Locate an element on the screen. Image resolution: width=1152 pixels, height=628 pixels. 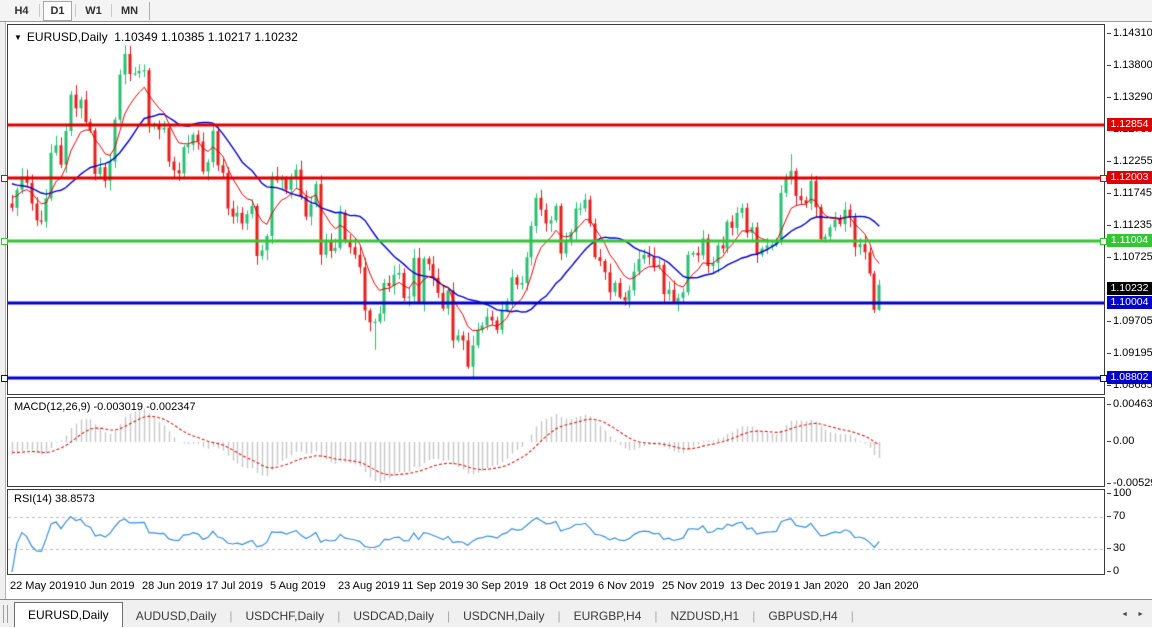
timeframe-button-h4: H4 is located at coordinates (21, 10).